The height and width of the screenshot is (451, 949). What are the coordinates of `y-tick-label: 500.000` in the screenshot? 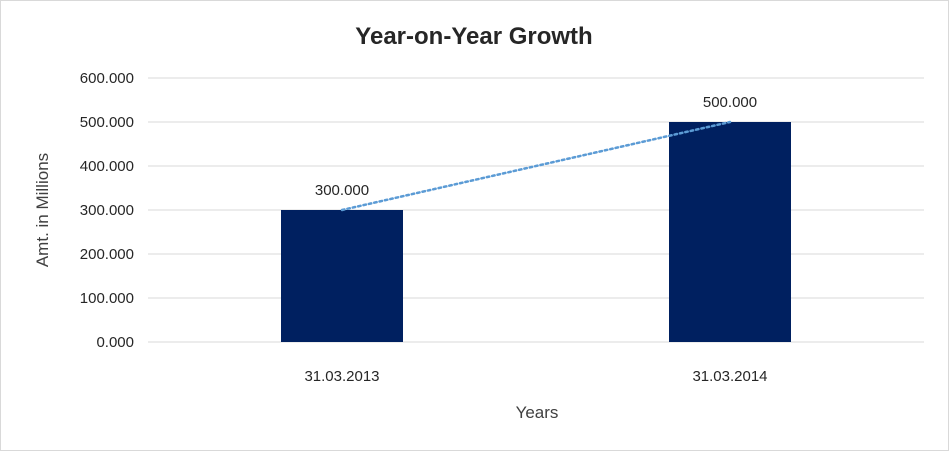 It's located at (107, 122).